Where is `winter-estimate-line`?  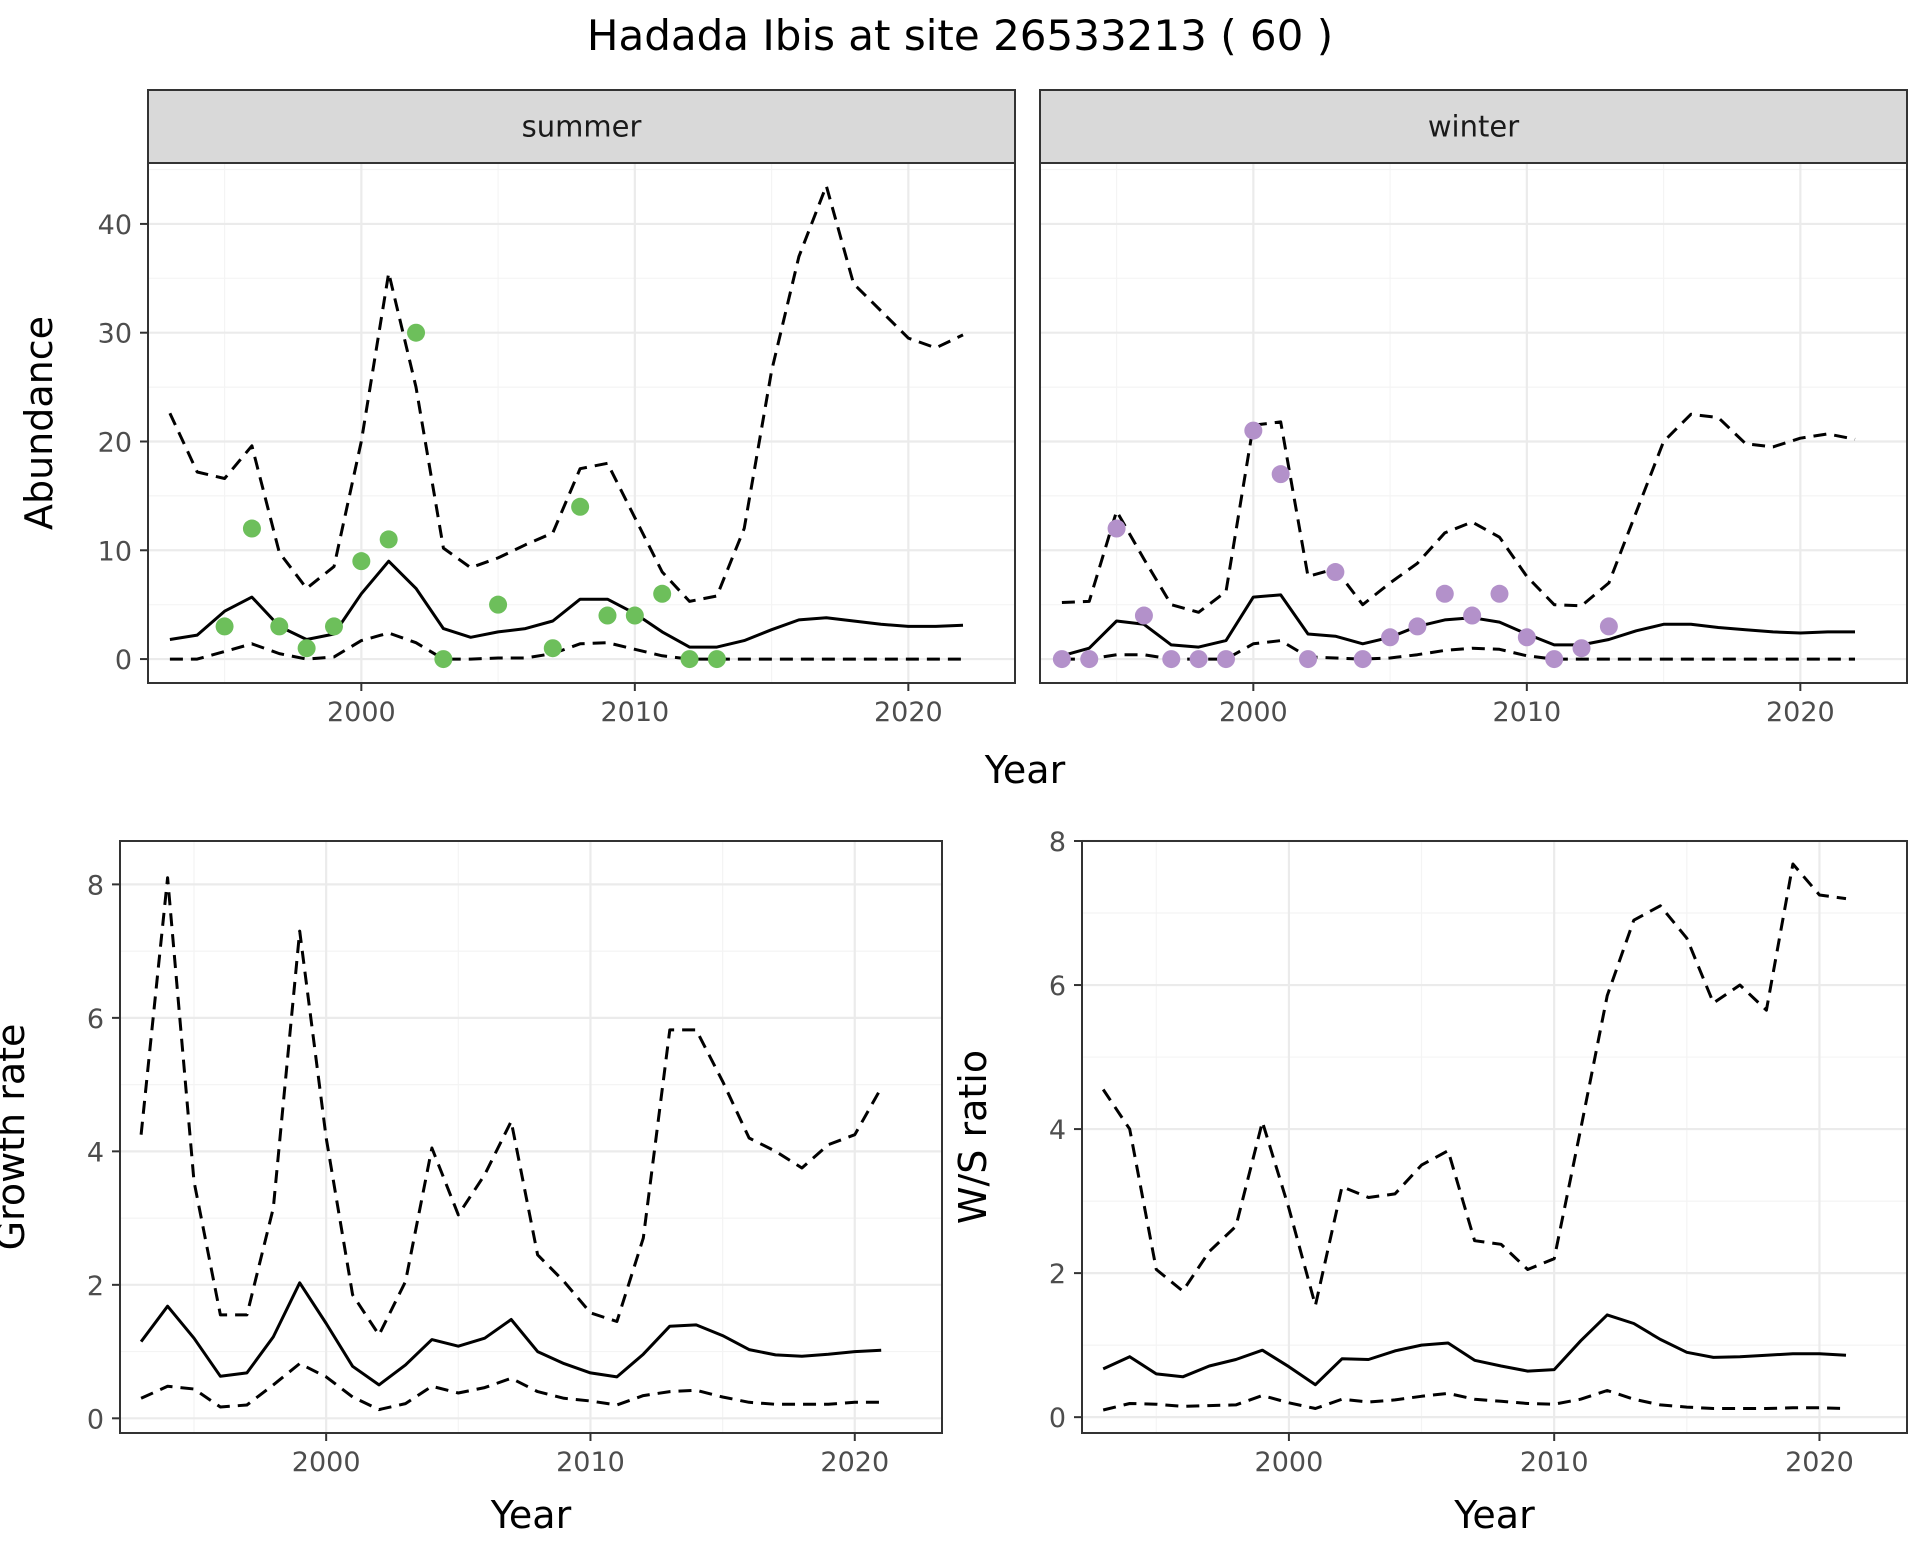
winter-estimate-line is located at coordinates (1458, 625).